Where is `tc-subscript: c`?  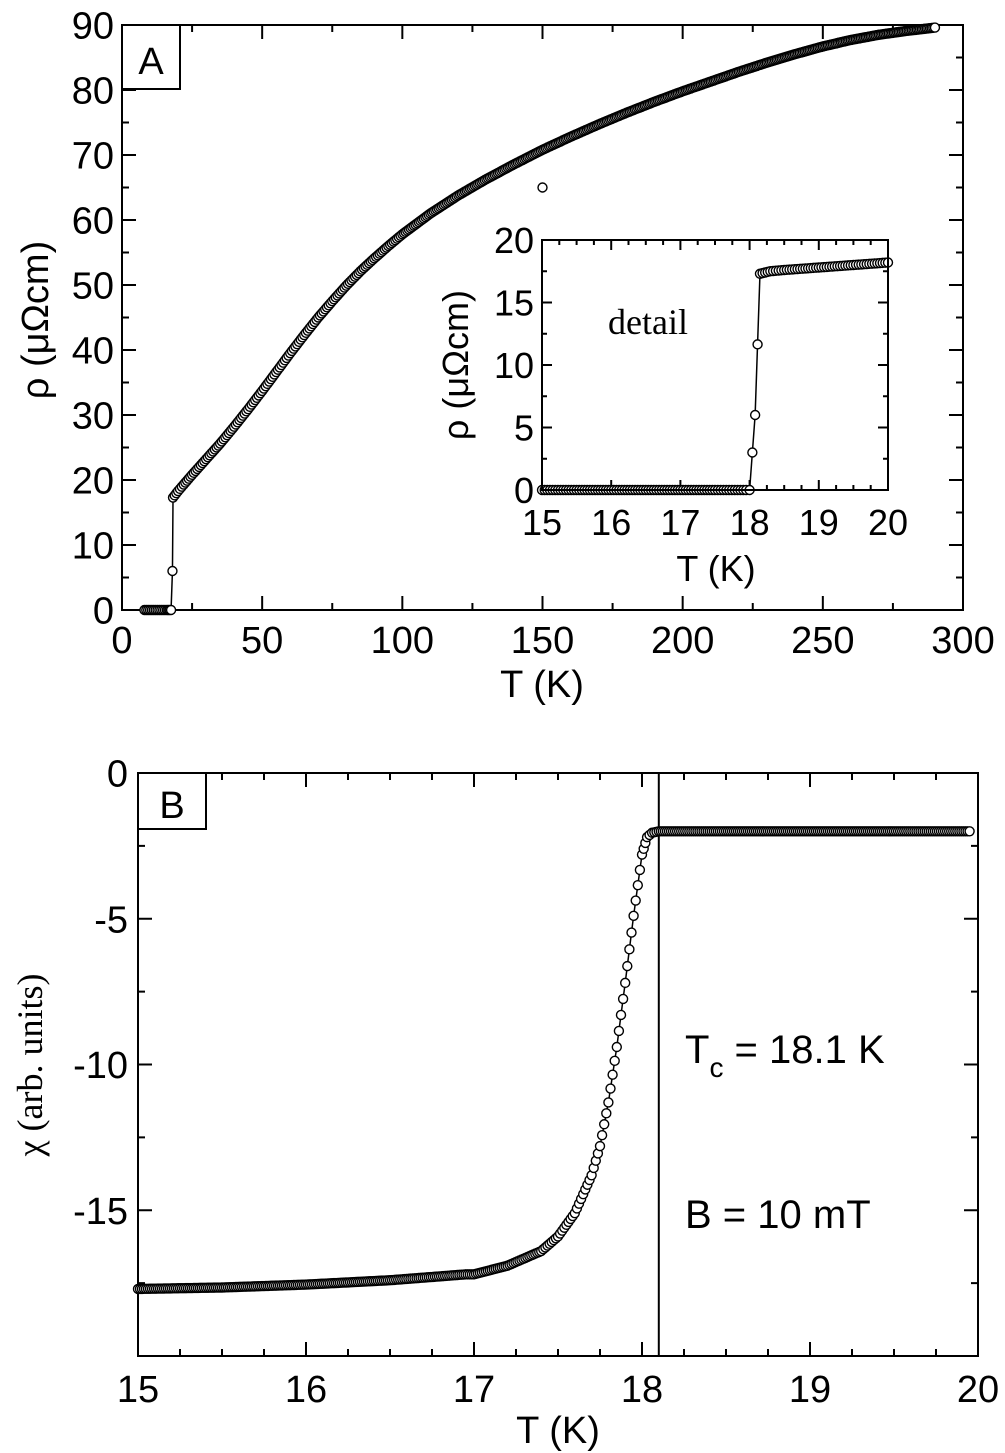 tc-subscript: c is located at coordinates (716, 1067).